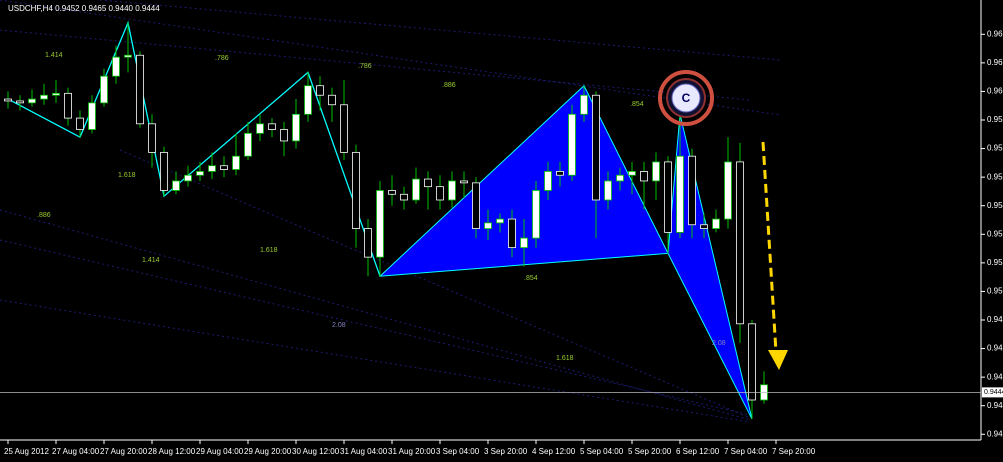 This screenshot has width=1003, height=462. I want to click on trend-arrow, so click(769, 247).